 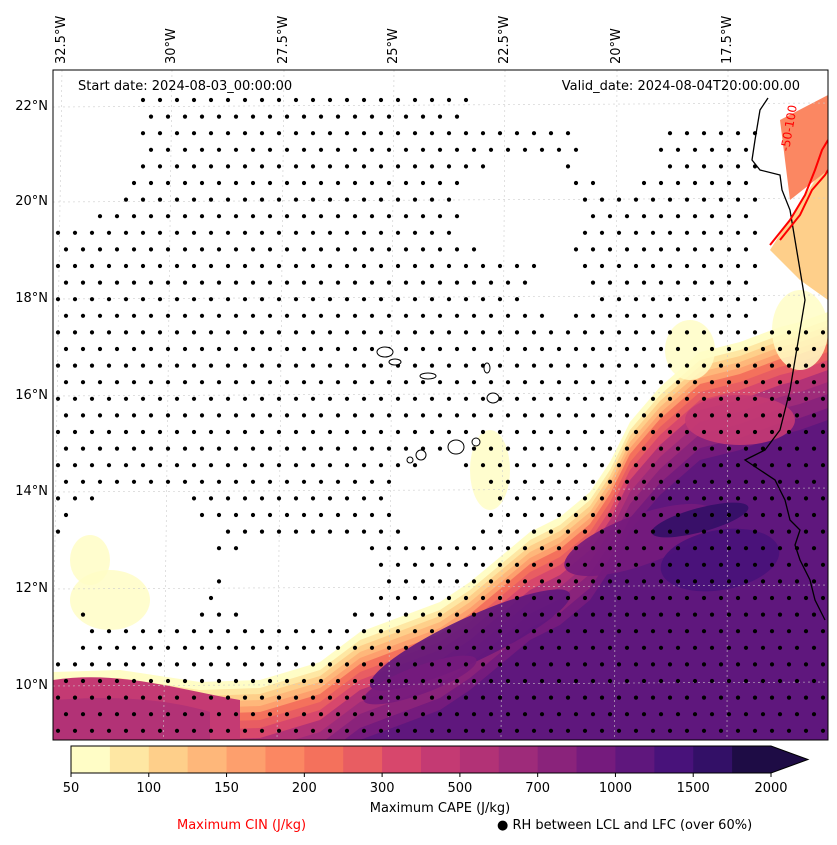 I want to click on meridian-line, so click(x=616, y=405).